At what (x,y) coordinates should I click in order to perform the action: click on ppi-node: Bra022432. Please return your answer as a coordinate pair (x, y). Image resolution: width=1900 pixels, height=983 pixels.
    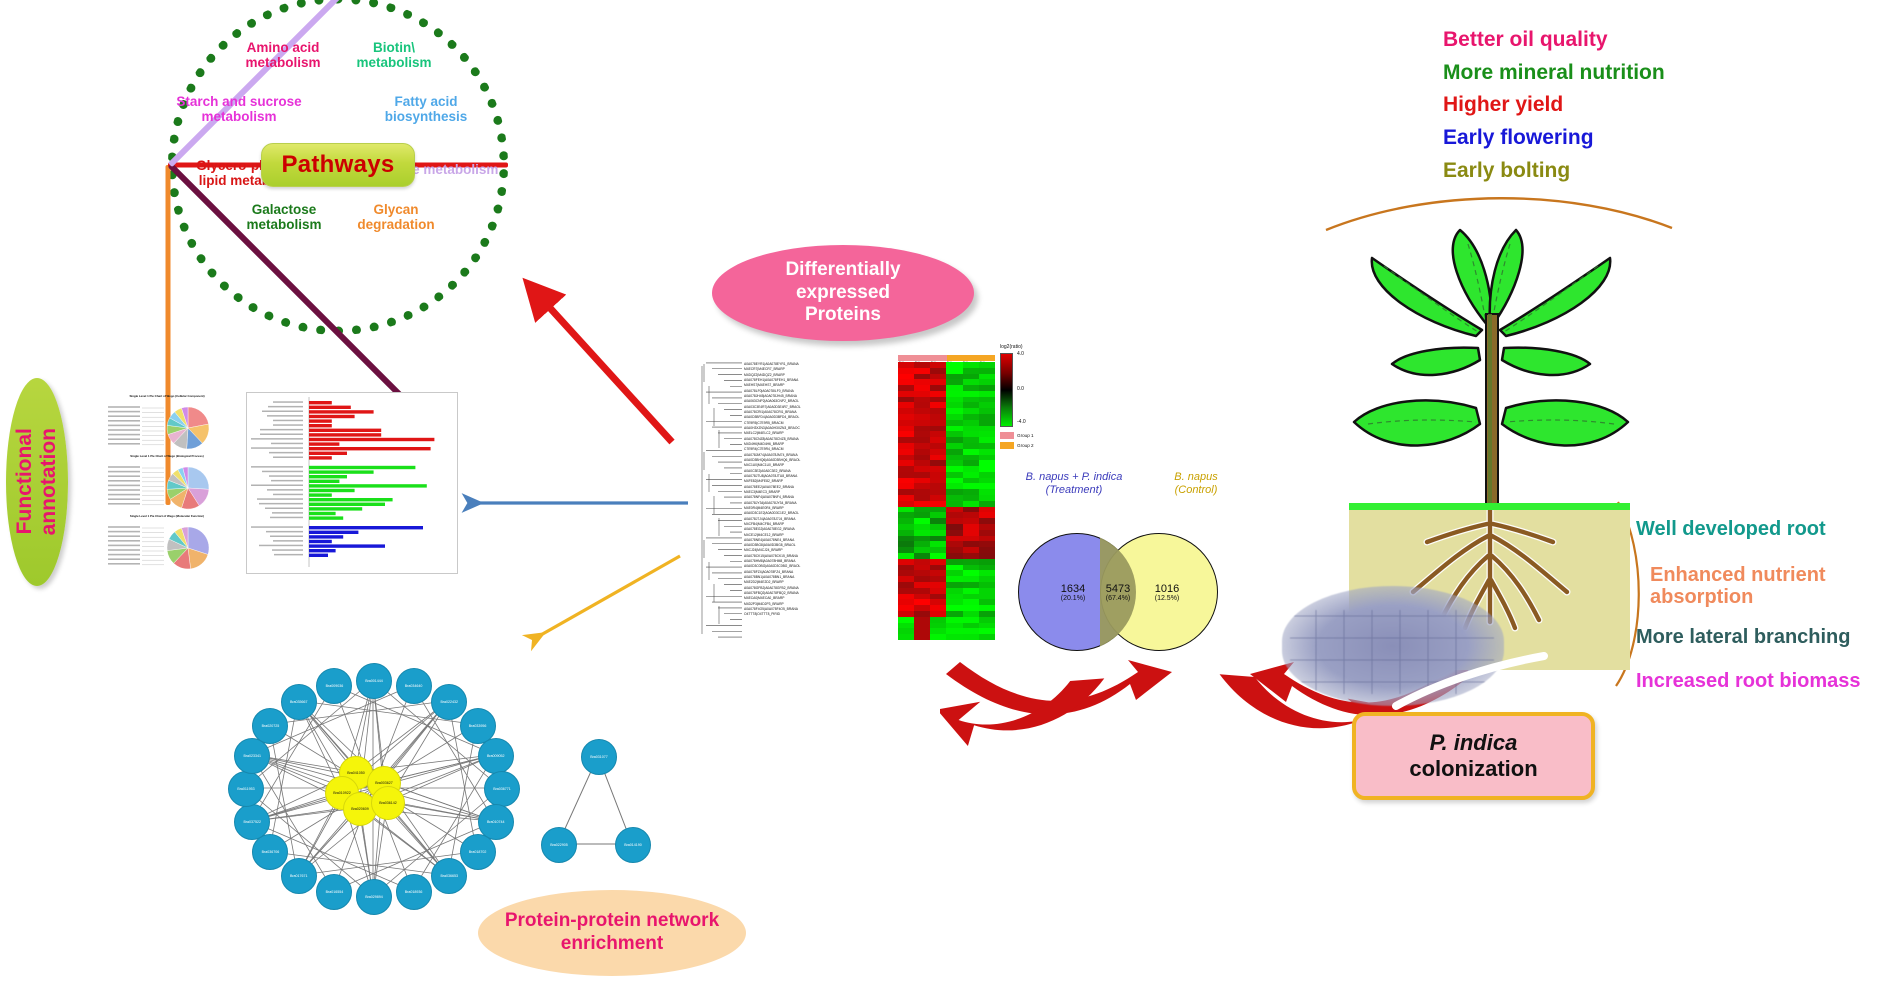
    Looking at the image, I should click on (449, 701).